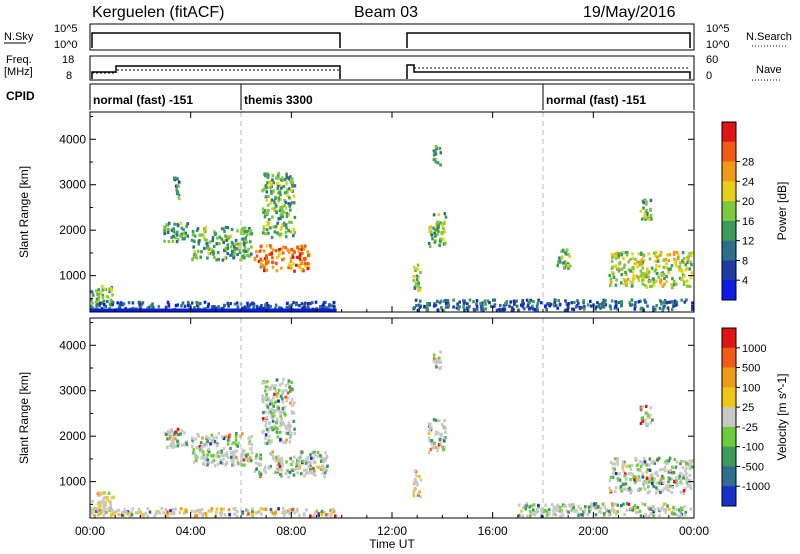 This screenshot has width=800, height=554. Describe the element at coordinates (72, 185) in the screenshot. I see `y-tick-label: 3000` at that location.